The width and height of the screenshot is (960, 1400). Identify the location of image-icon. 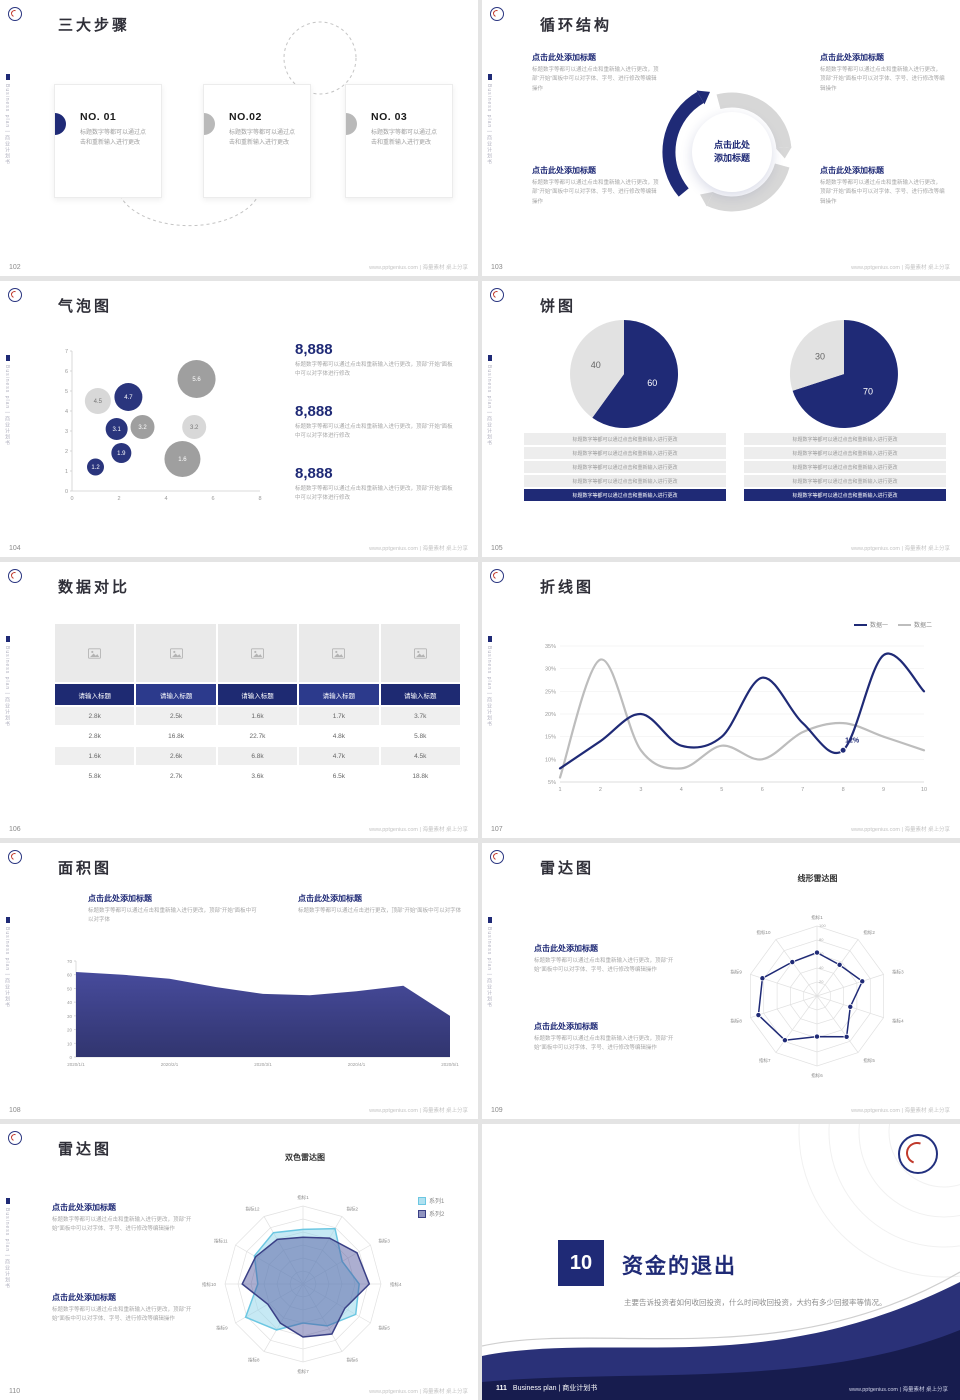
(176, 653).